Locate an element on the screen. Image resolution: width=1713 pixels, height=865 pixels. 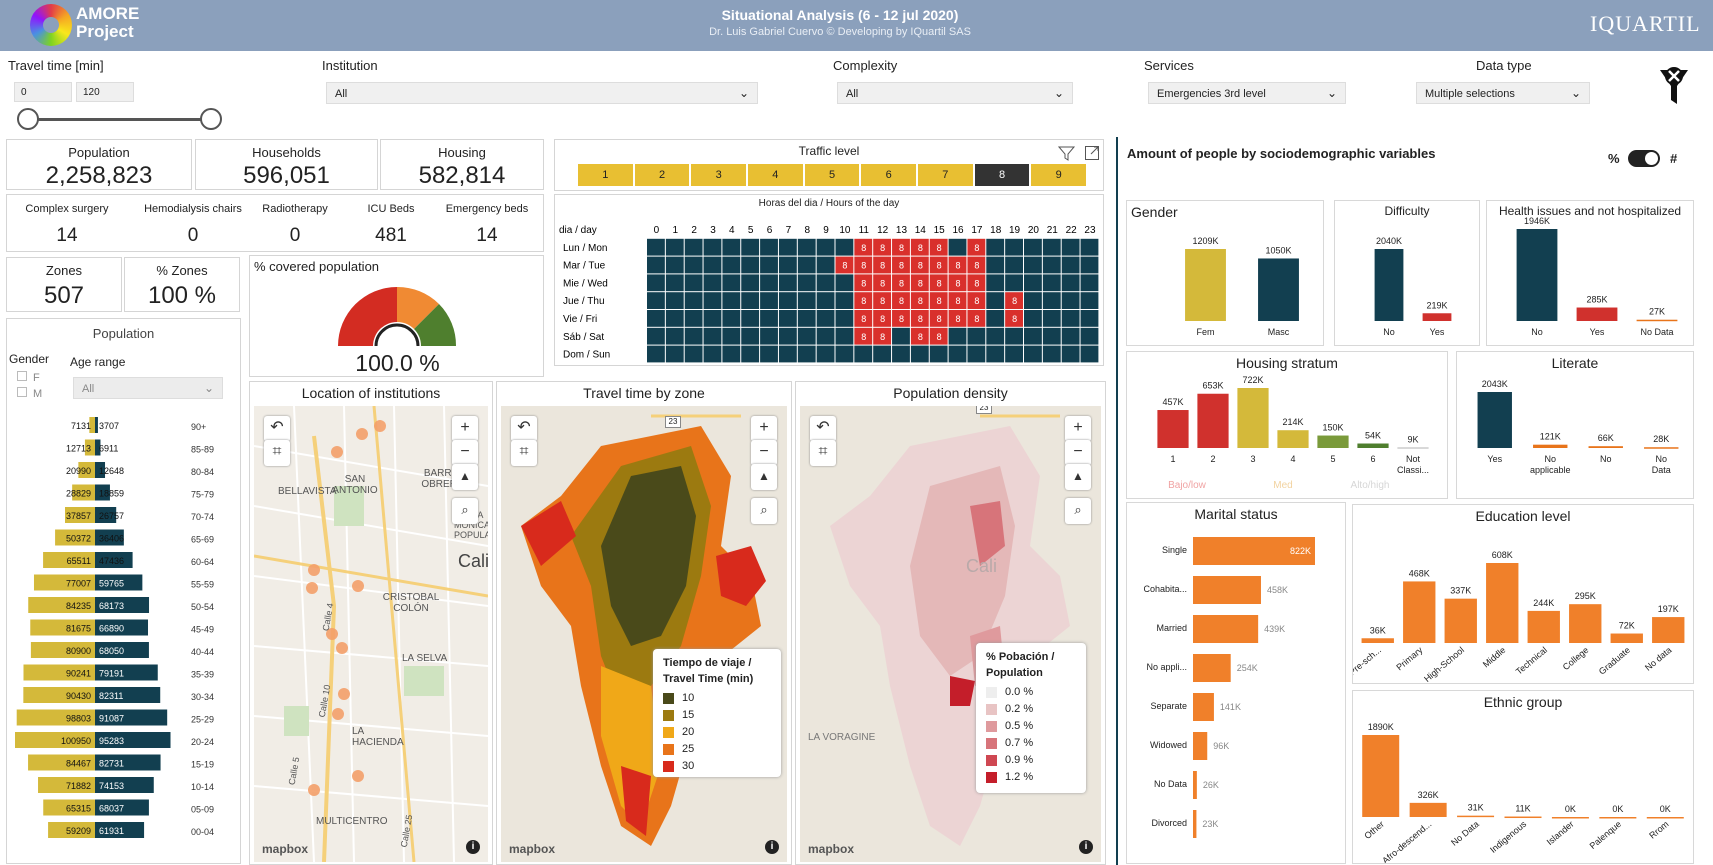
select-area-icon: ⌗ is located at coordinates (823, 453).